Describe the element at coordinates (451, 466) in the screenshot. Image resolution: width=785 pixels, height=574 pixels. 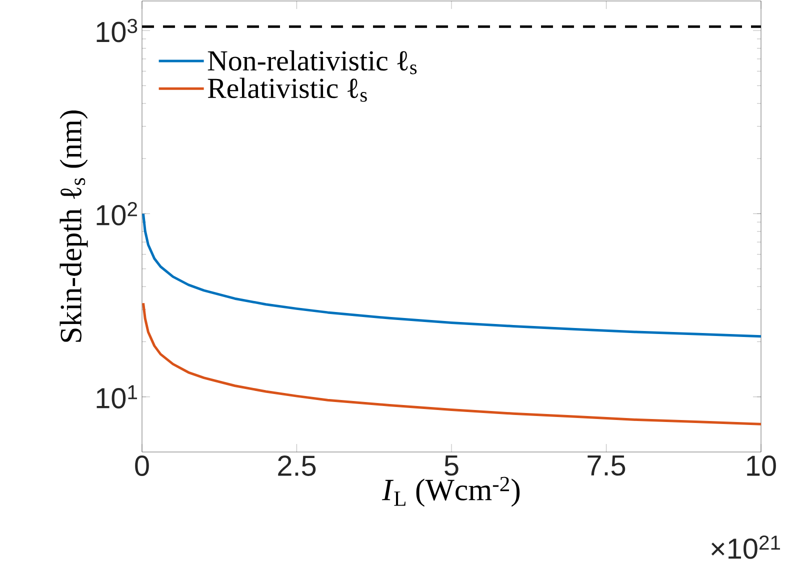
I see `x-tick-label: 5` at that location.